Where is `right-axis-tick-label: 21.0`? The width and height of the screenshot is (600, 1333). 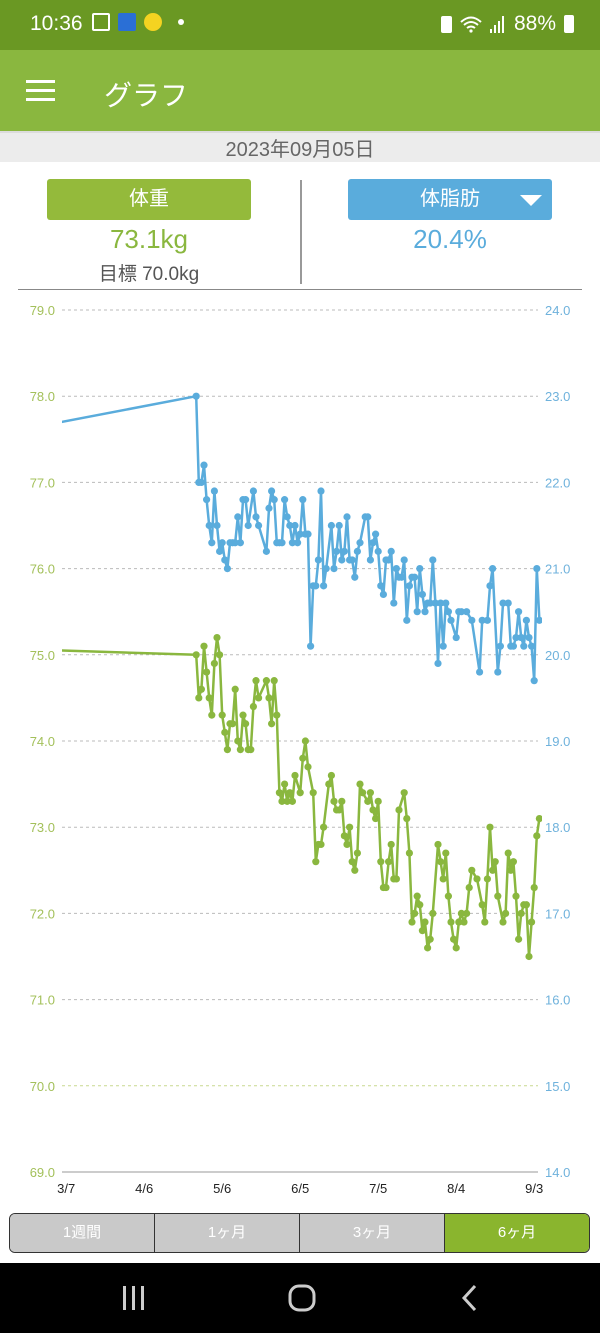 right-axis-tick-label: 21.0 is located at coordinates (557, 569).